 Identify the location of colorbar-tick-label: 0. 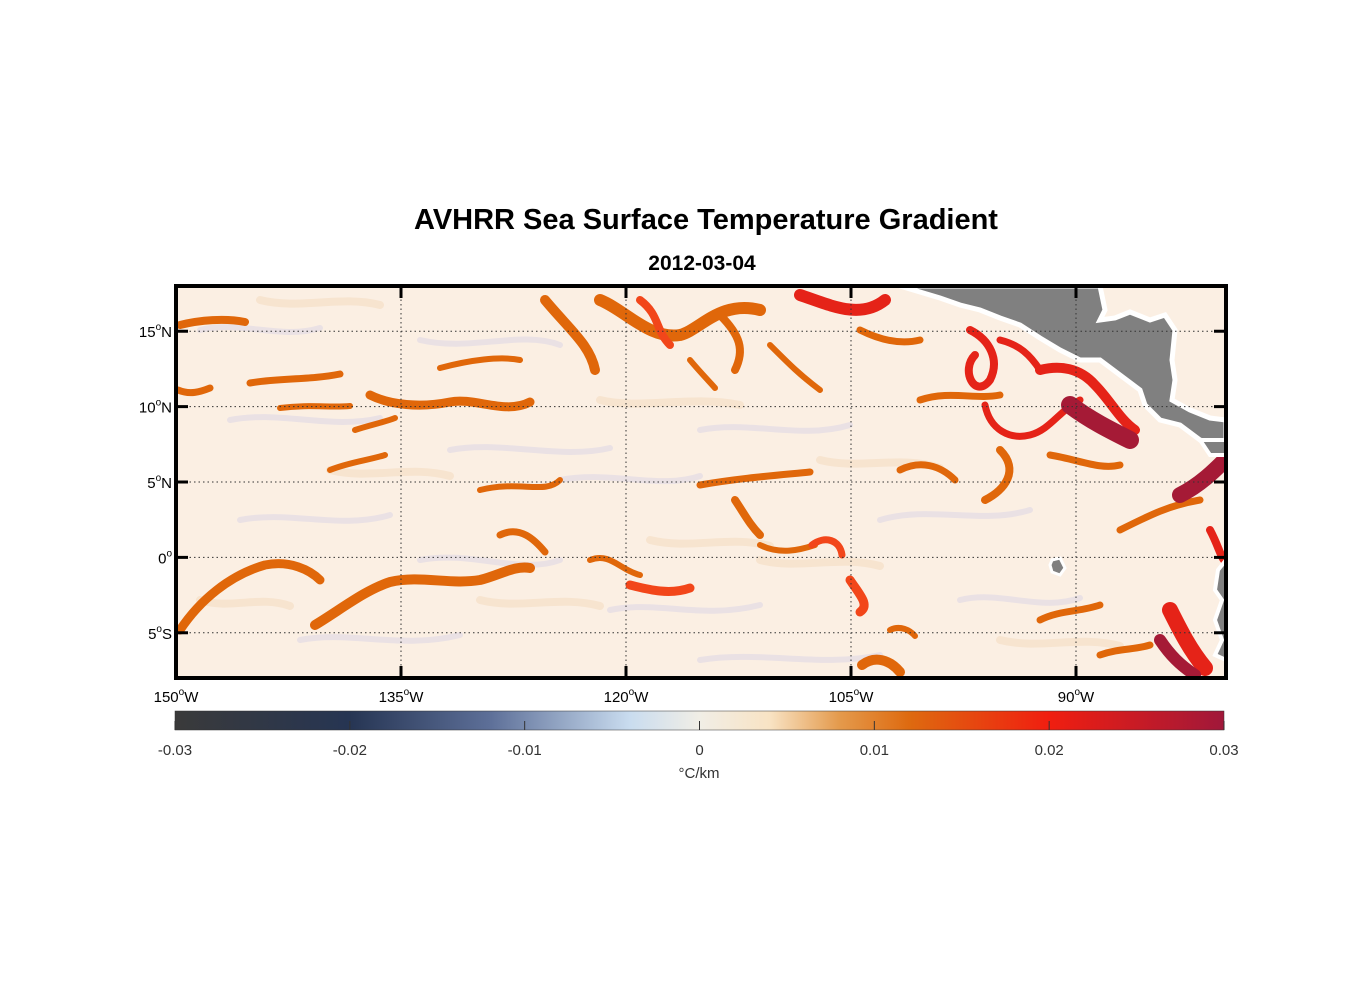
(699, 750).